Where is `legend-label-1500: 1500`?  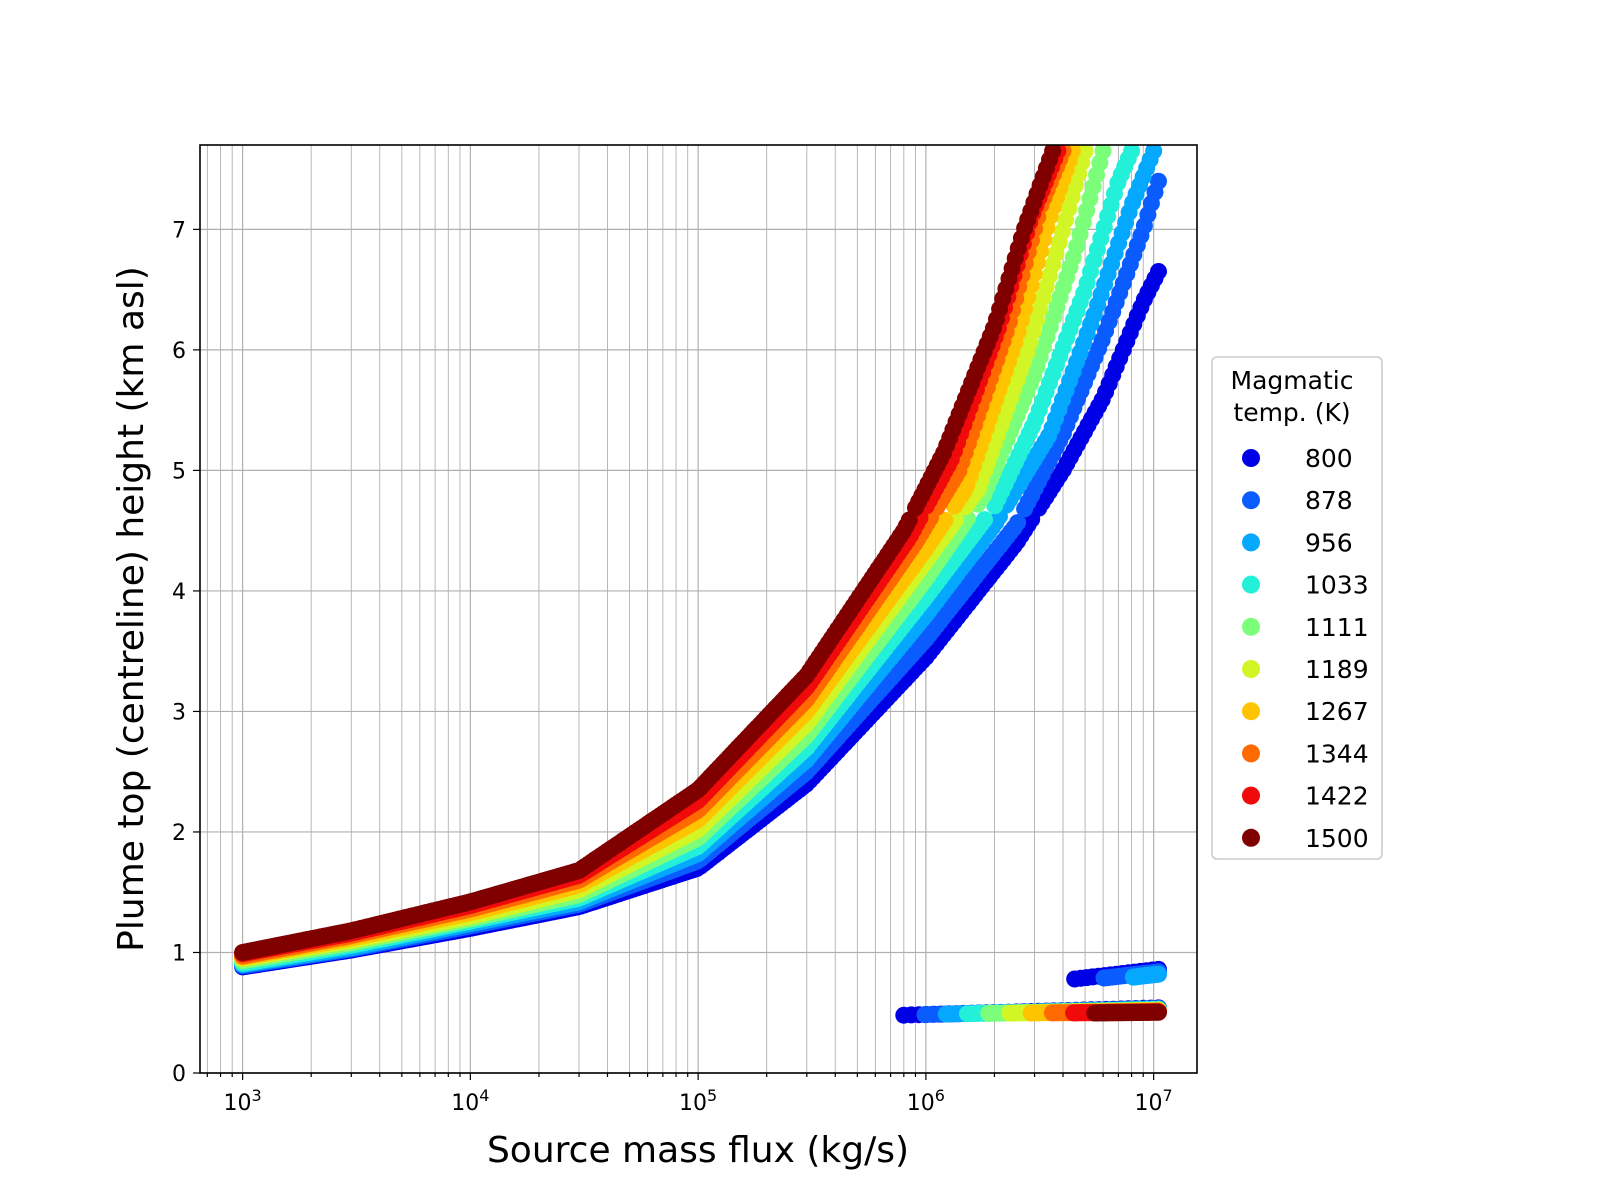
legend-label-1500: 1500 is located at coordinates (1337, 838).